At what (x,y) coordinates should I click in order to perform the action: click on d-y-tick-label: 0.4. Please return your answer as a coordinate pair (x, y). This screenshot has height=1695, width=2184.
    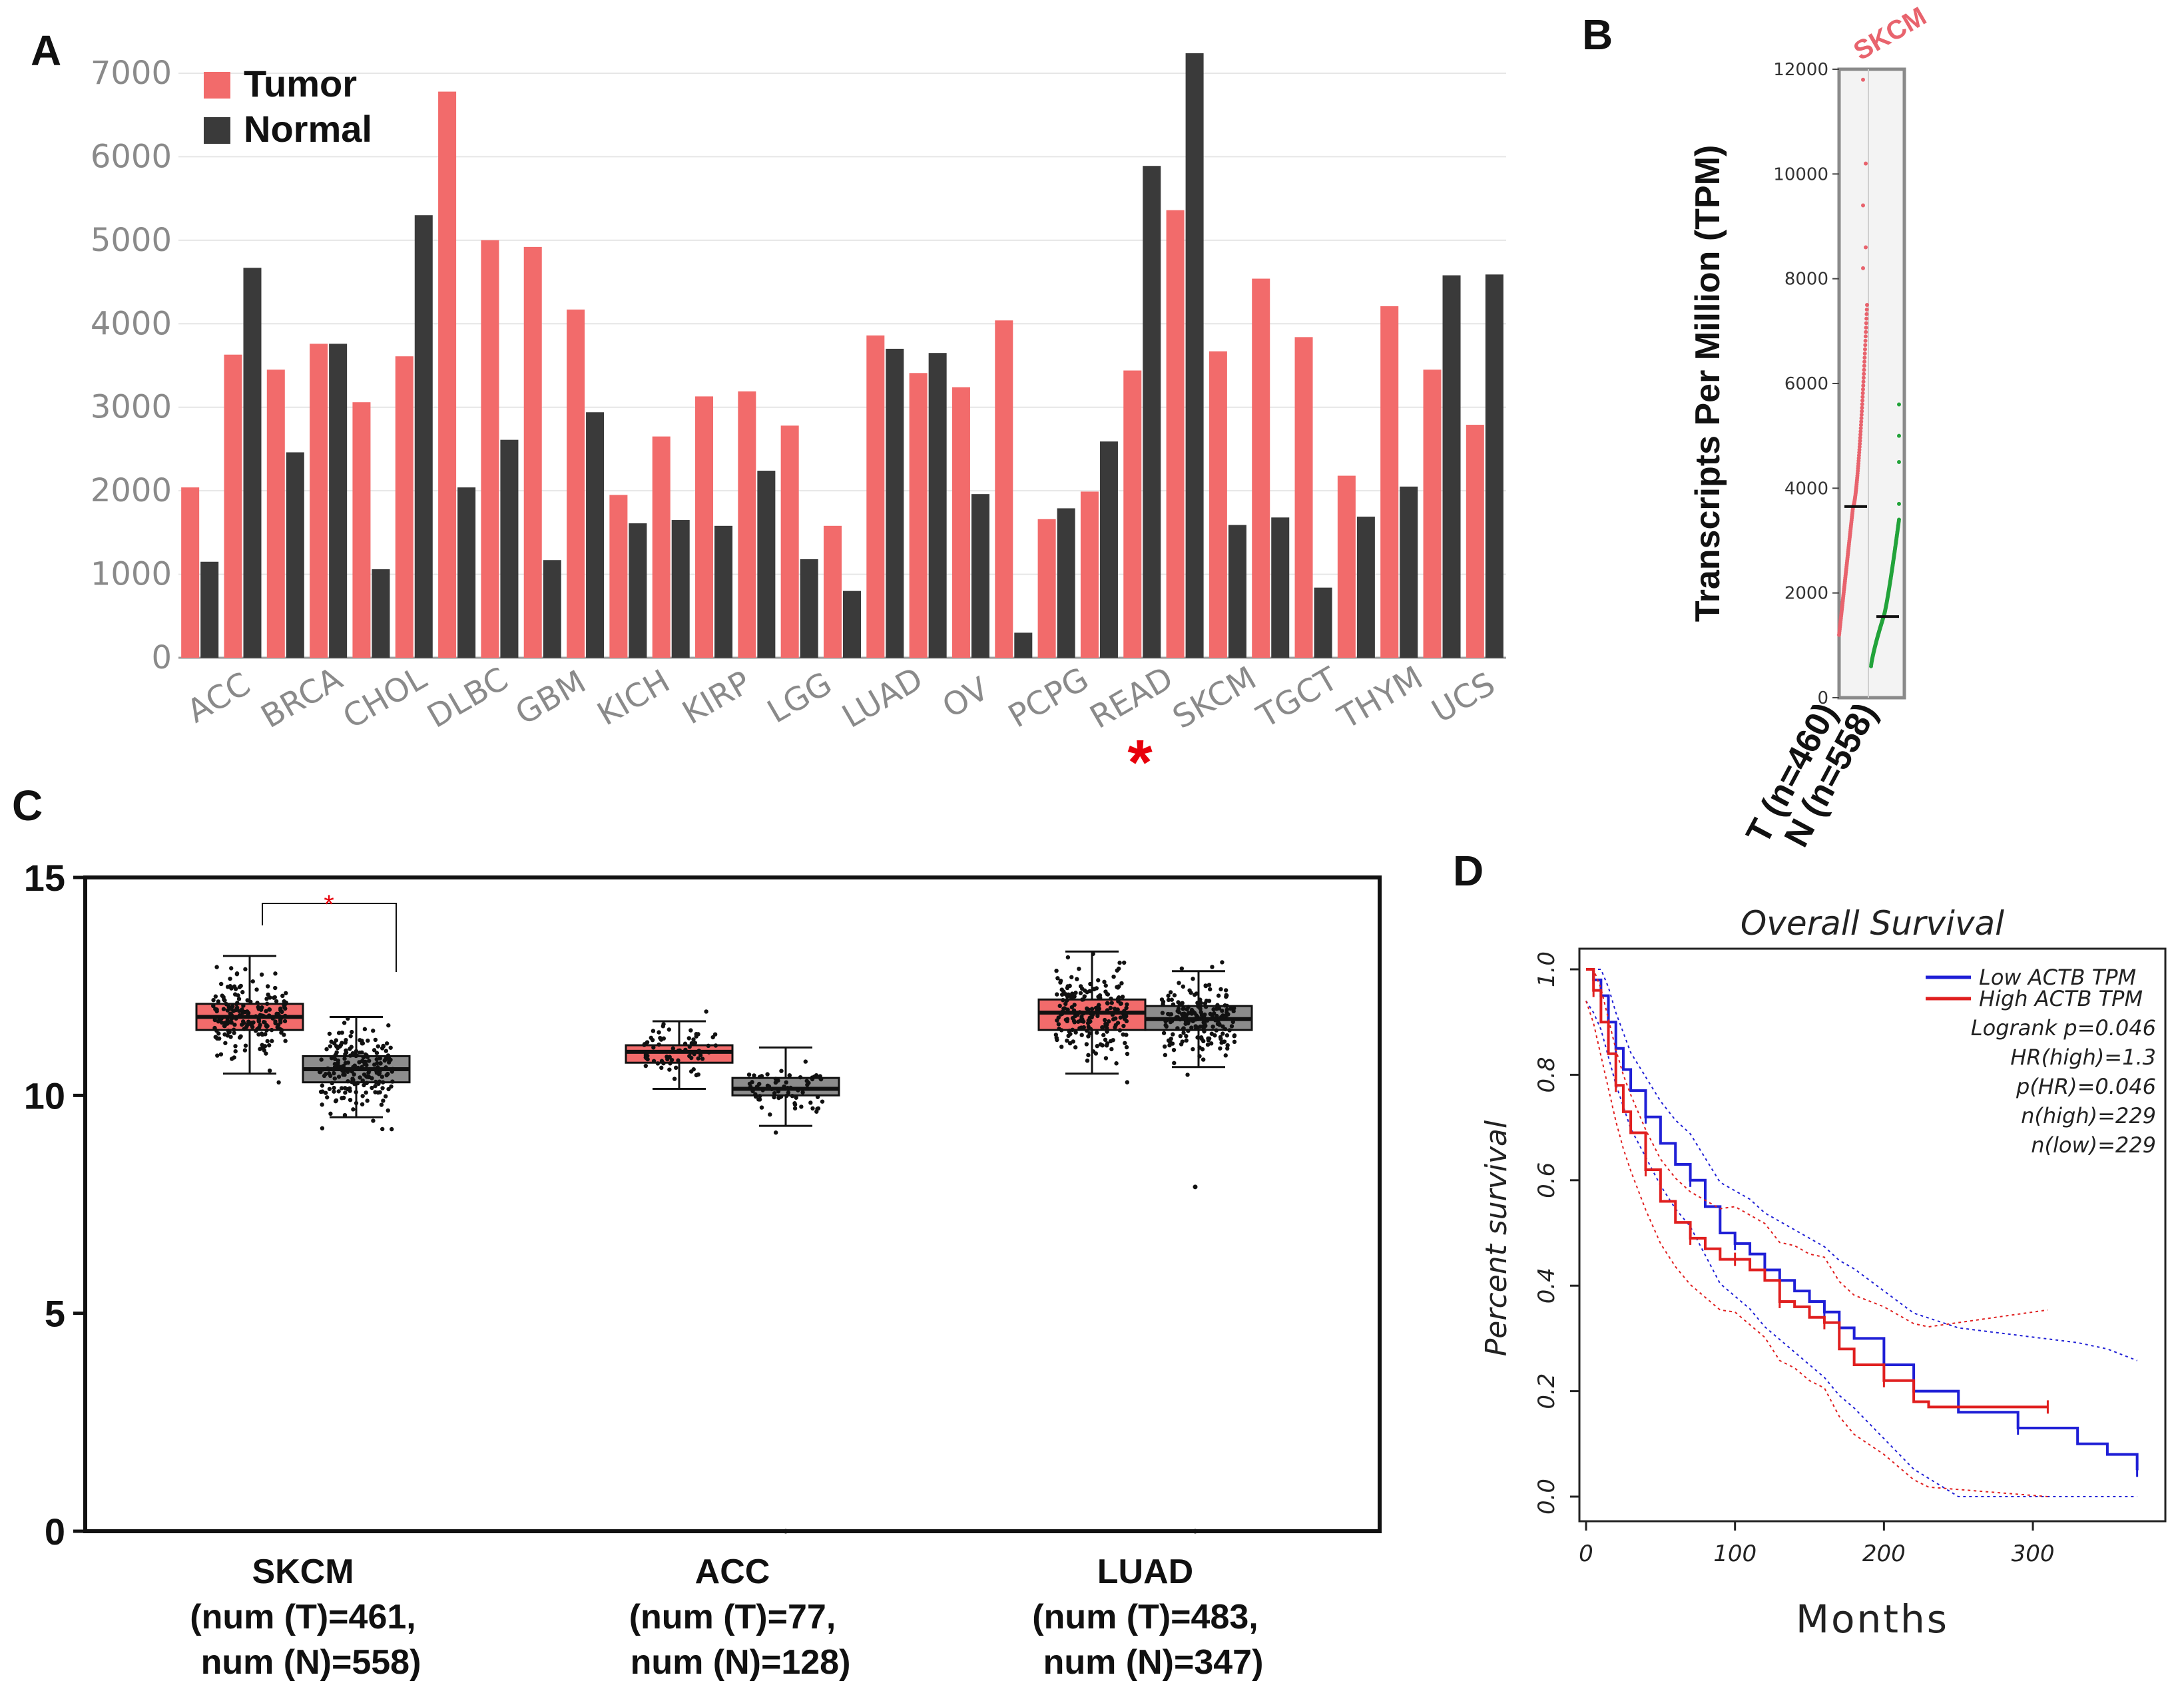
    Looking at the image, I should click on (1547, 1286).